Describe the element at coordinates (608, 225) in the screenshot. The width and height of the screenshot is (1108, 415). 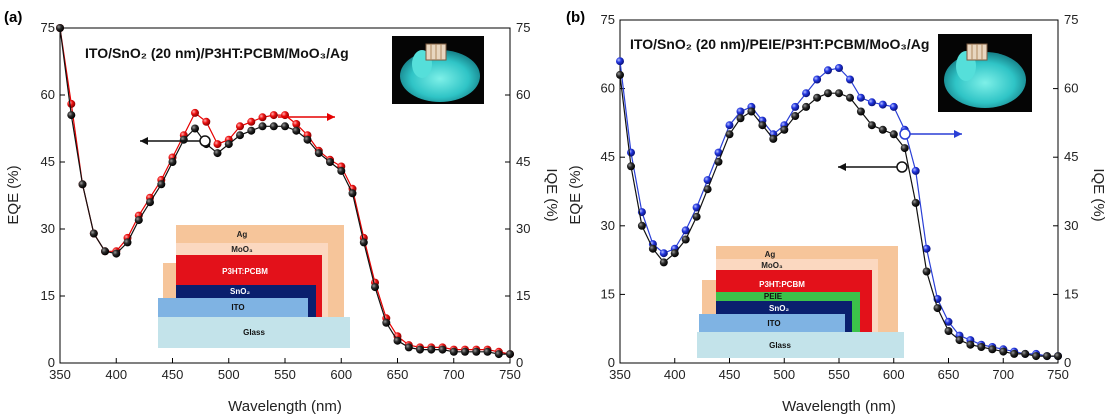
I see `y-tick-label: 30` at that location.